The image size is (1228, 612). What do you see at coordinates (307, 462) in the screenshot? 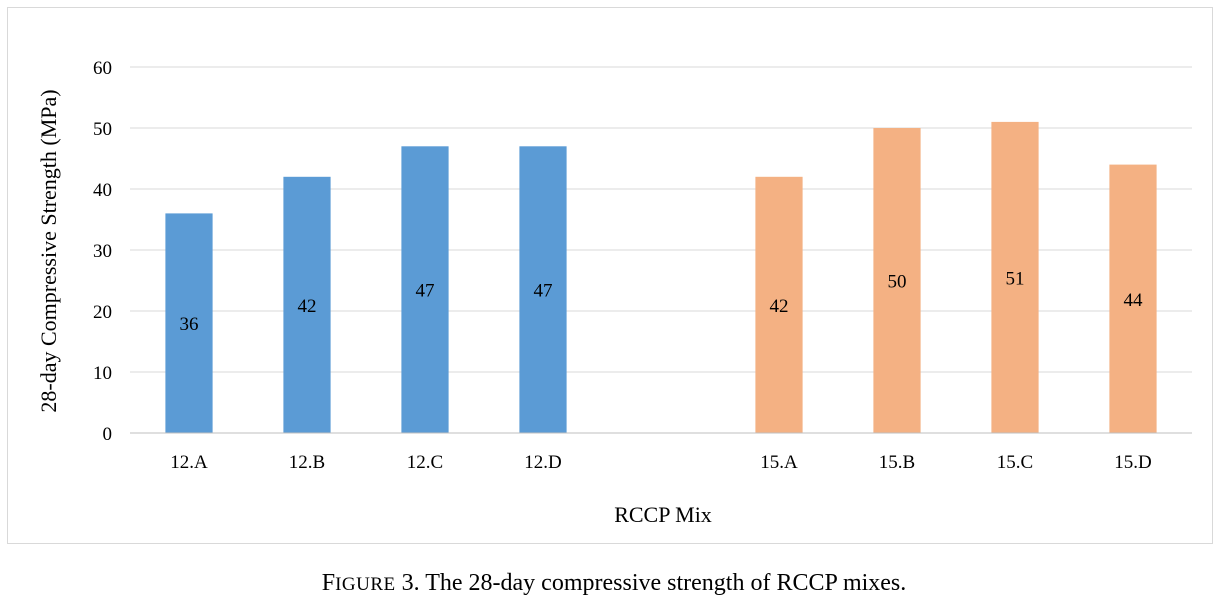
I see `x-tick-label: 12.B` at bounding box center [307, 462].